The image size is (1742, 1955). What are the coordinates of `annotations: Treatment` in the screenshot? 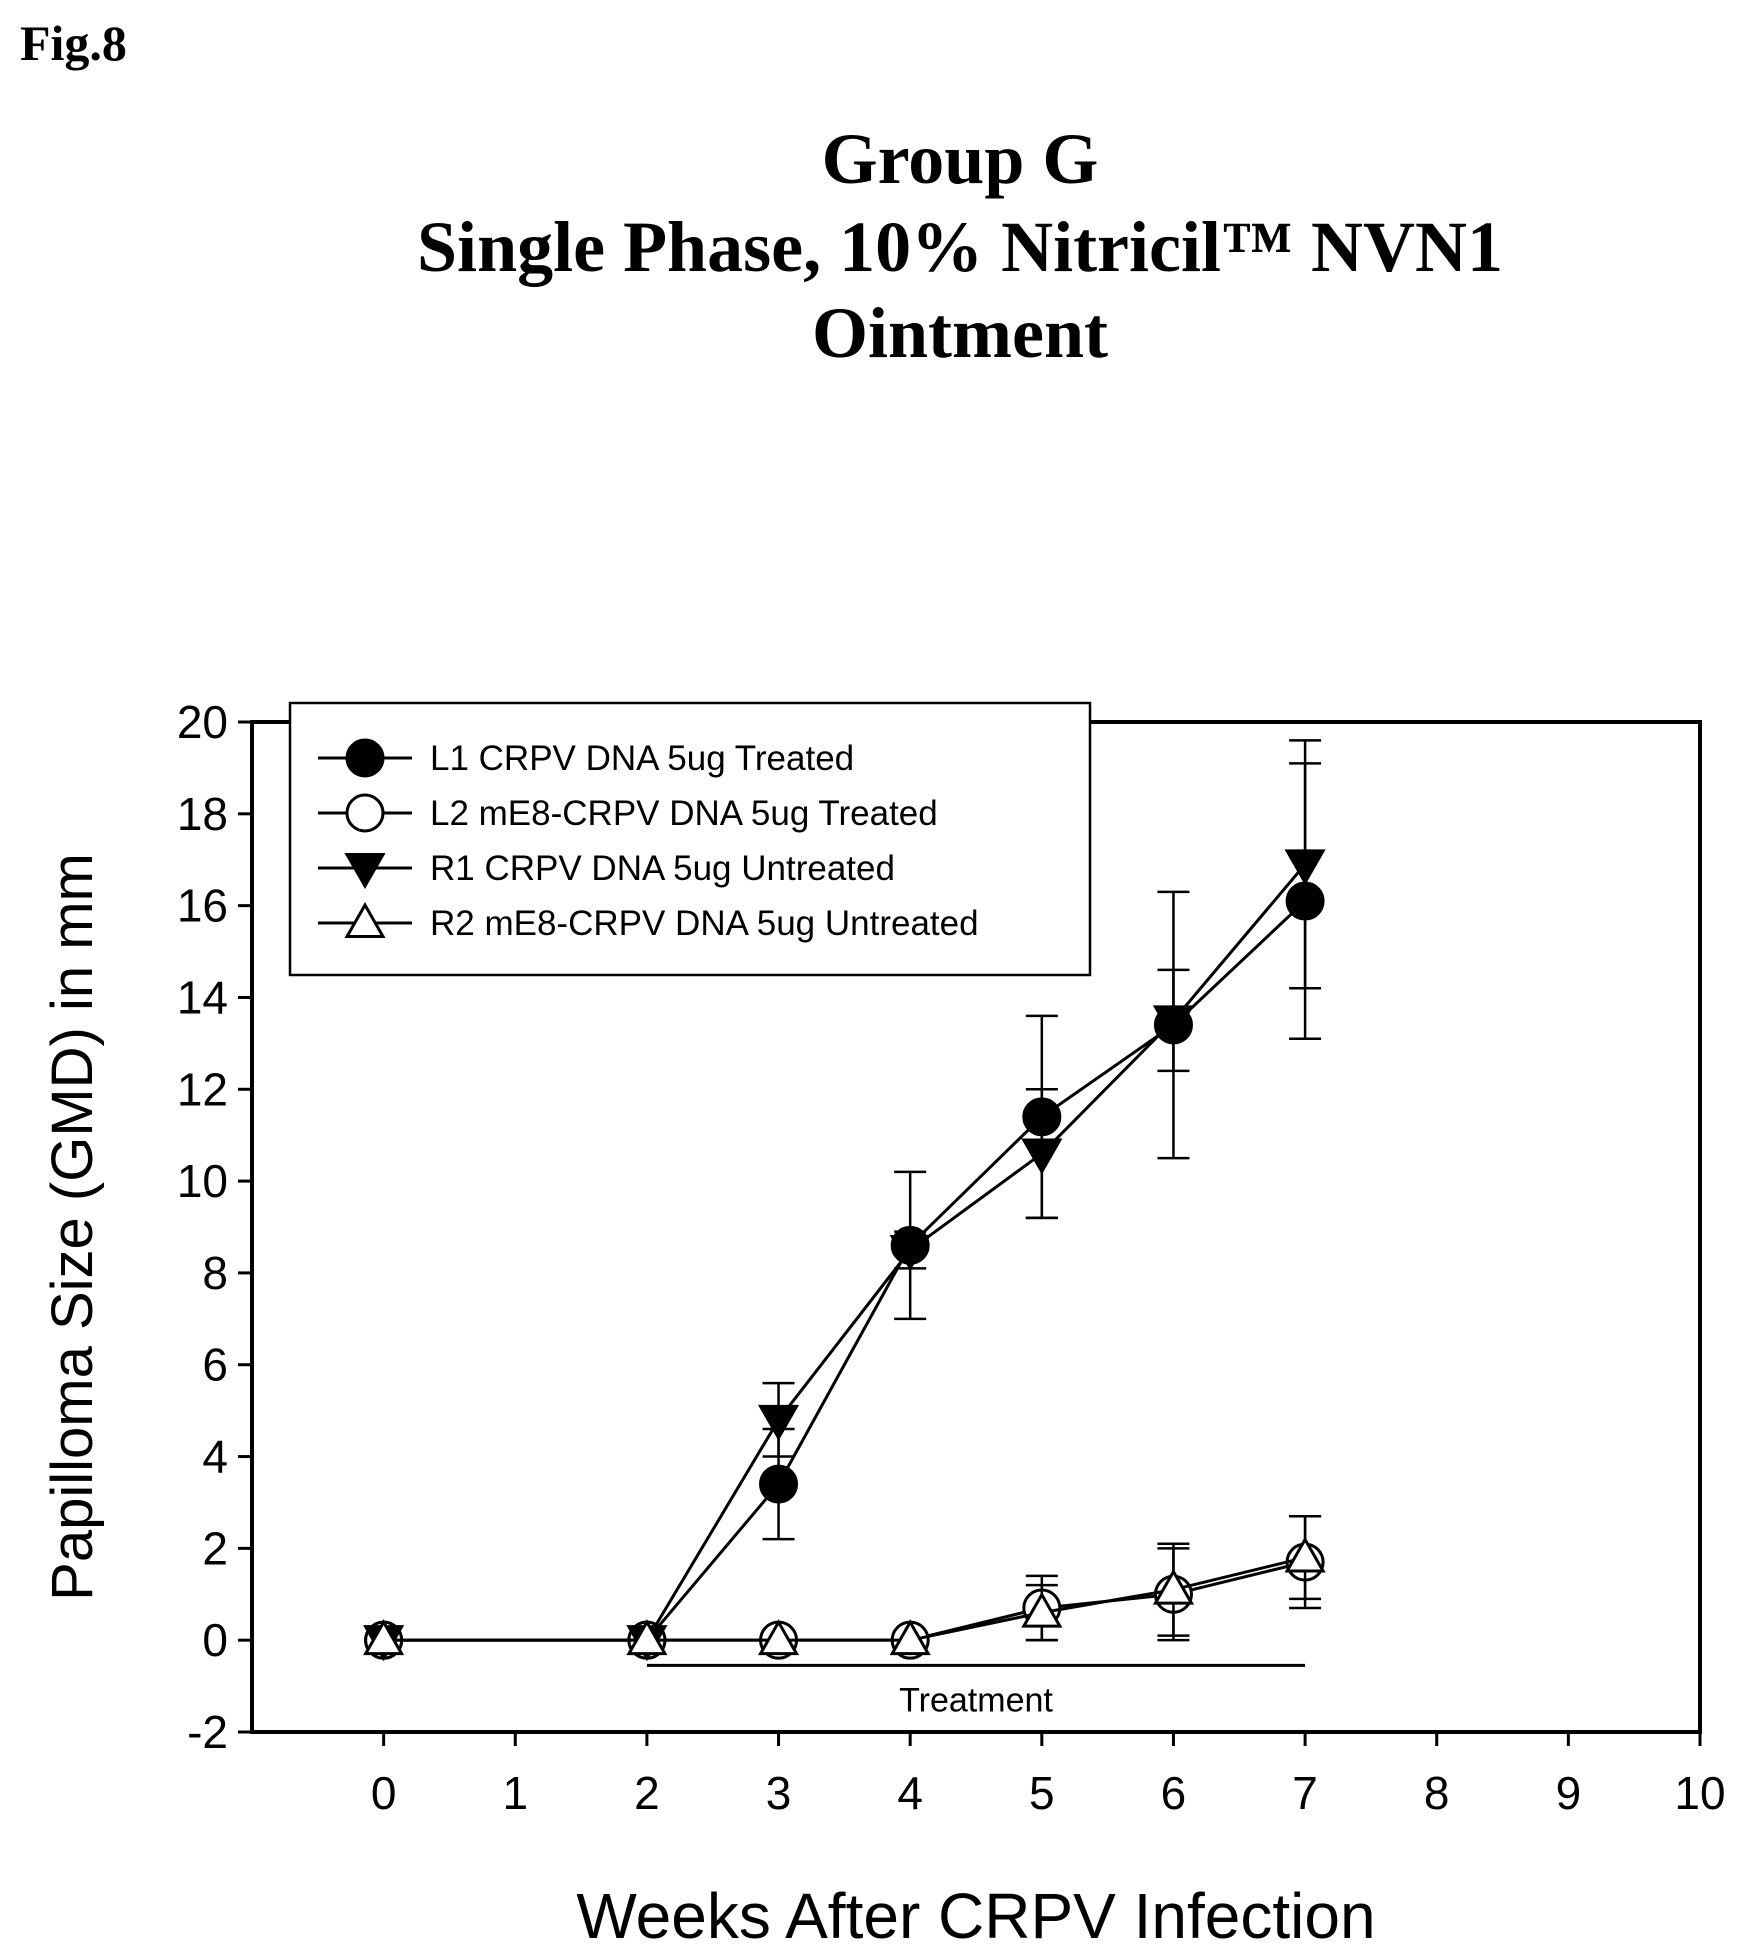 It's located at (976, 1691).